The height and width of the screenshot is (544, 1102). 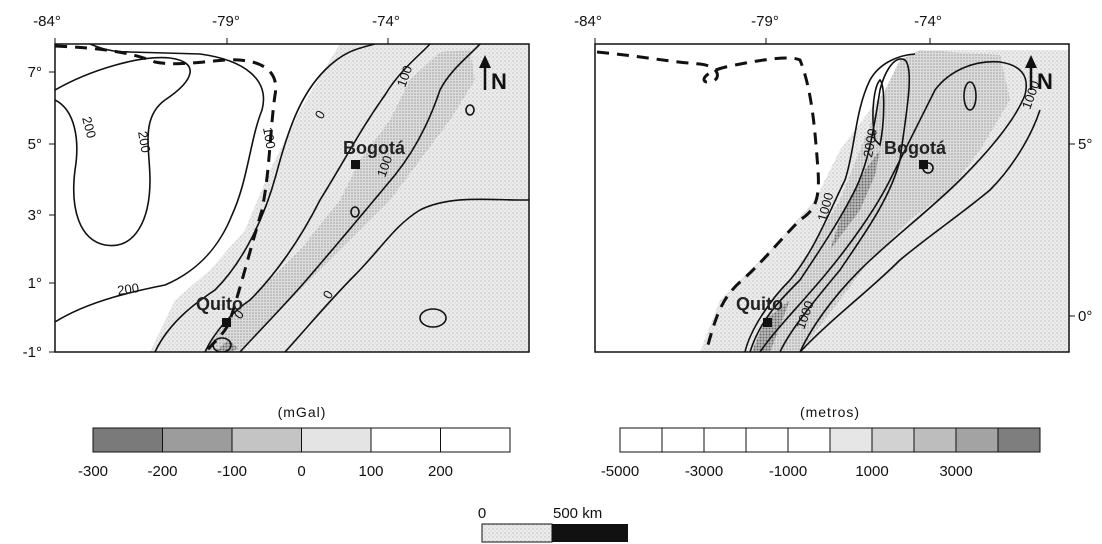 I want to click on legend-tick-label: 3000, so click(x=955, y=471).